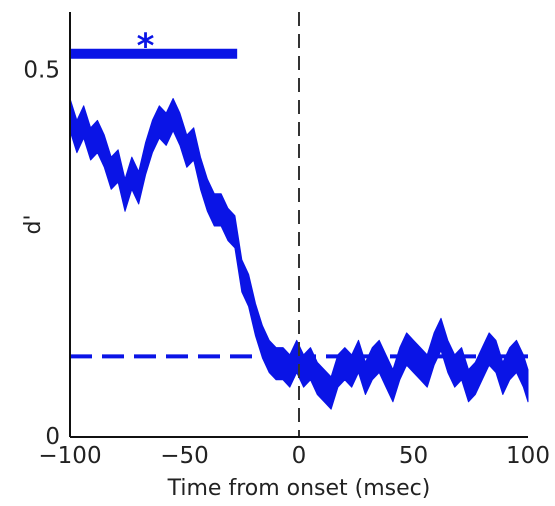 The width and height of the screenshot is (555, 506). I want to click on x-tick-label: 100, so click(528, 456).